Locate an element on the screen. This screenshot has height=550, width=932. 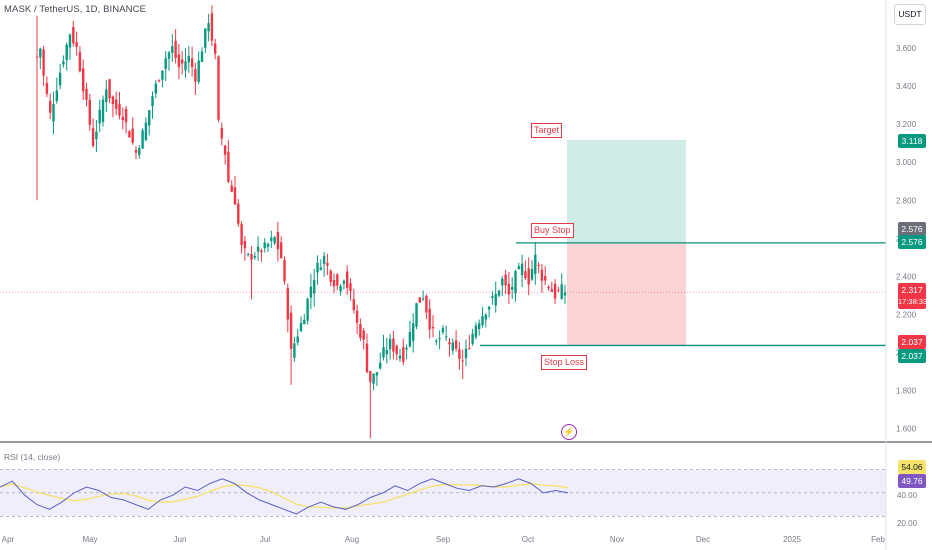
time-tick-label: May is located at coordinates (89, 539).